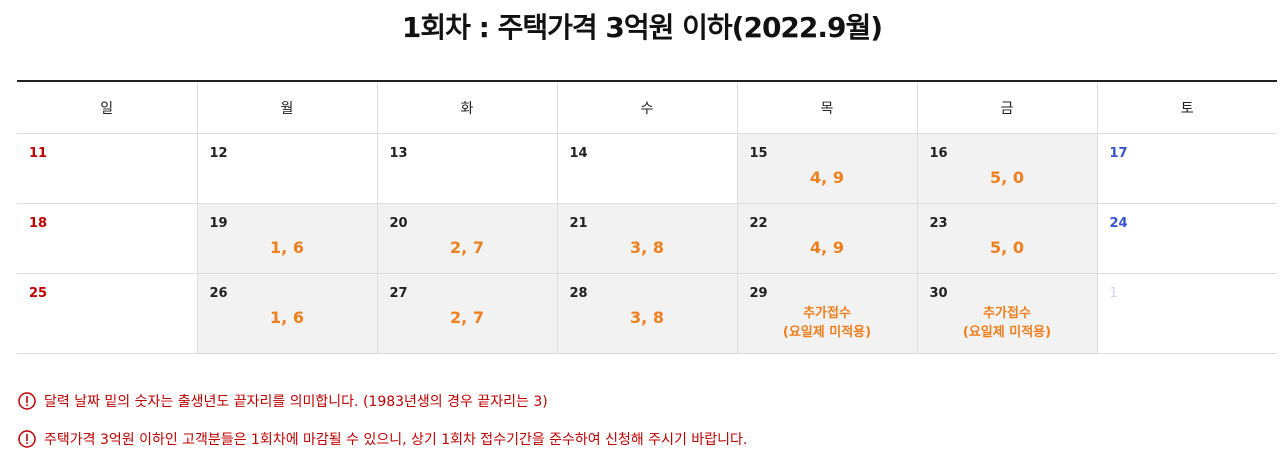  What do you see at coordinates (647, 107) in the screenshot?
I see `weekday-header: 수` at bounding box center [647, 107].